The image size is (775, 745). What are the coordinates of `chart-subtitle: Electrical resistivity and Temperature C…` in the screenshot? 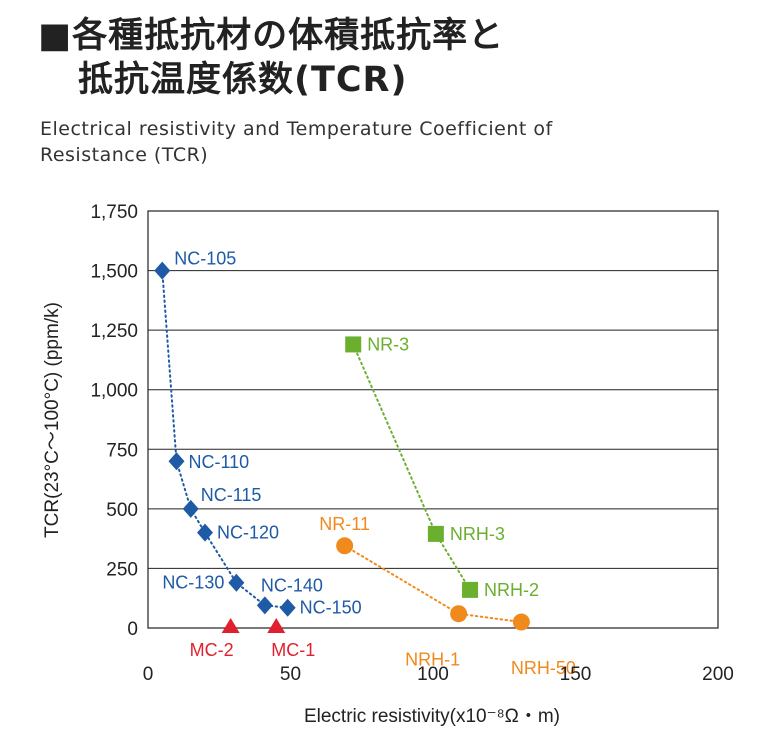 It's located at (296, 142).